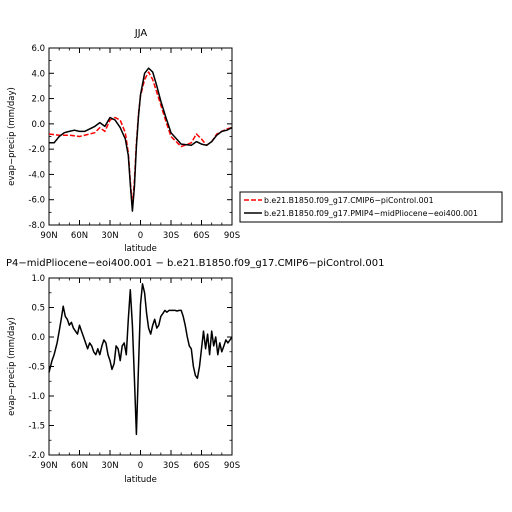 The height and width of the screenshot is (512, 512). What do you see at coordinates (36, 150) in the screenshot?
I see `panel1-ytick-label: -2.0` at bounding box center [36, 150].